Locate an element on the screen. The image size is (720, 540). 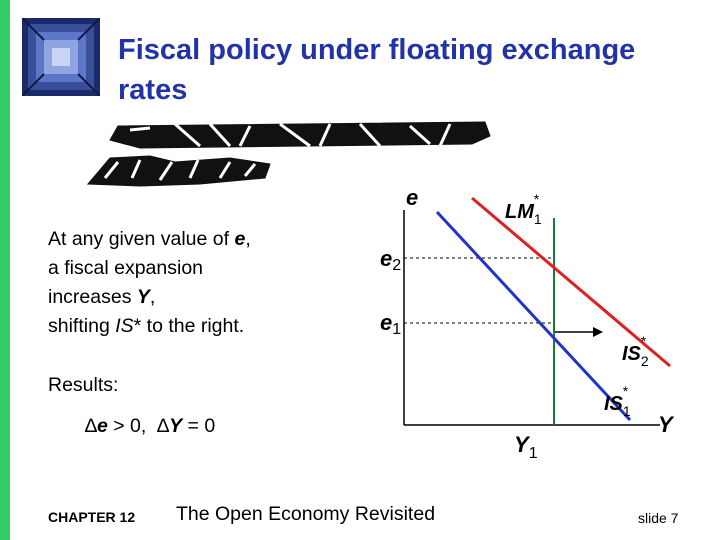
explanation-line-4: shifting IS* to the right. is located at coordinates (146, 326).